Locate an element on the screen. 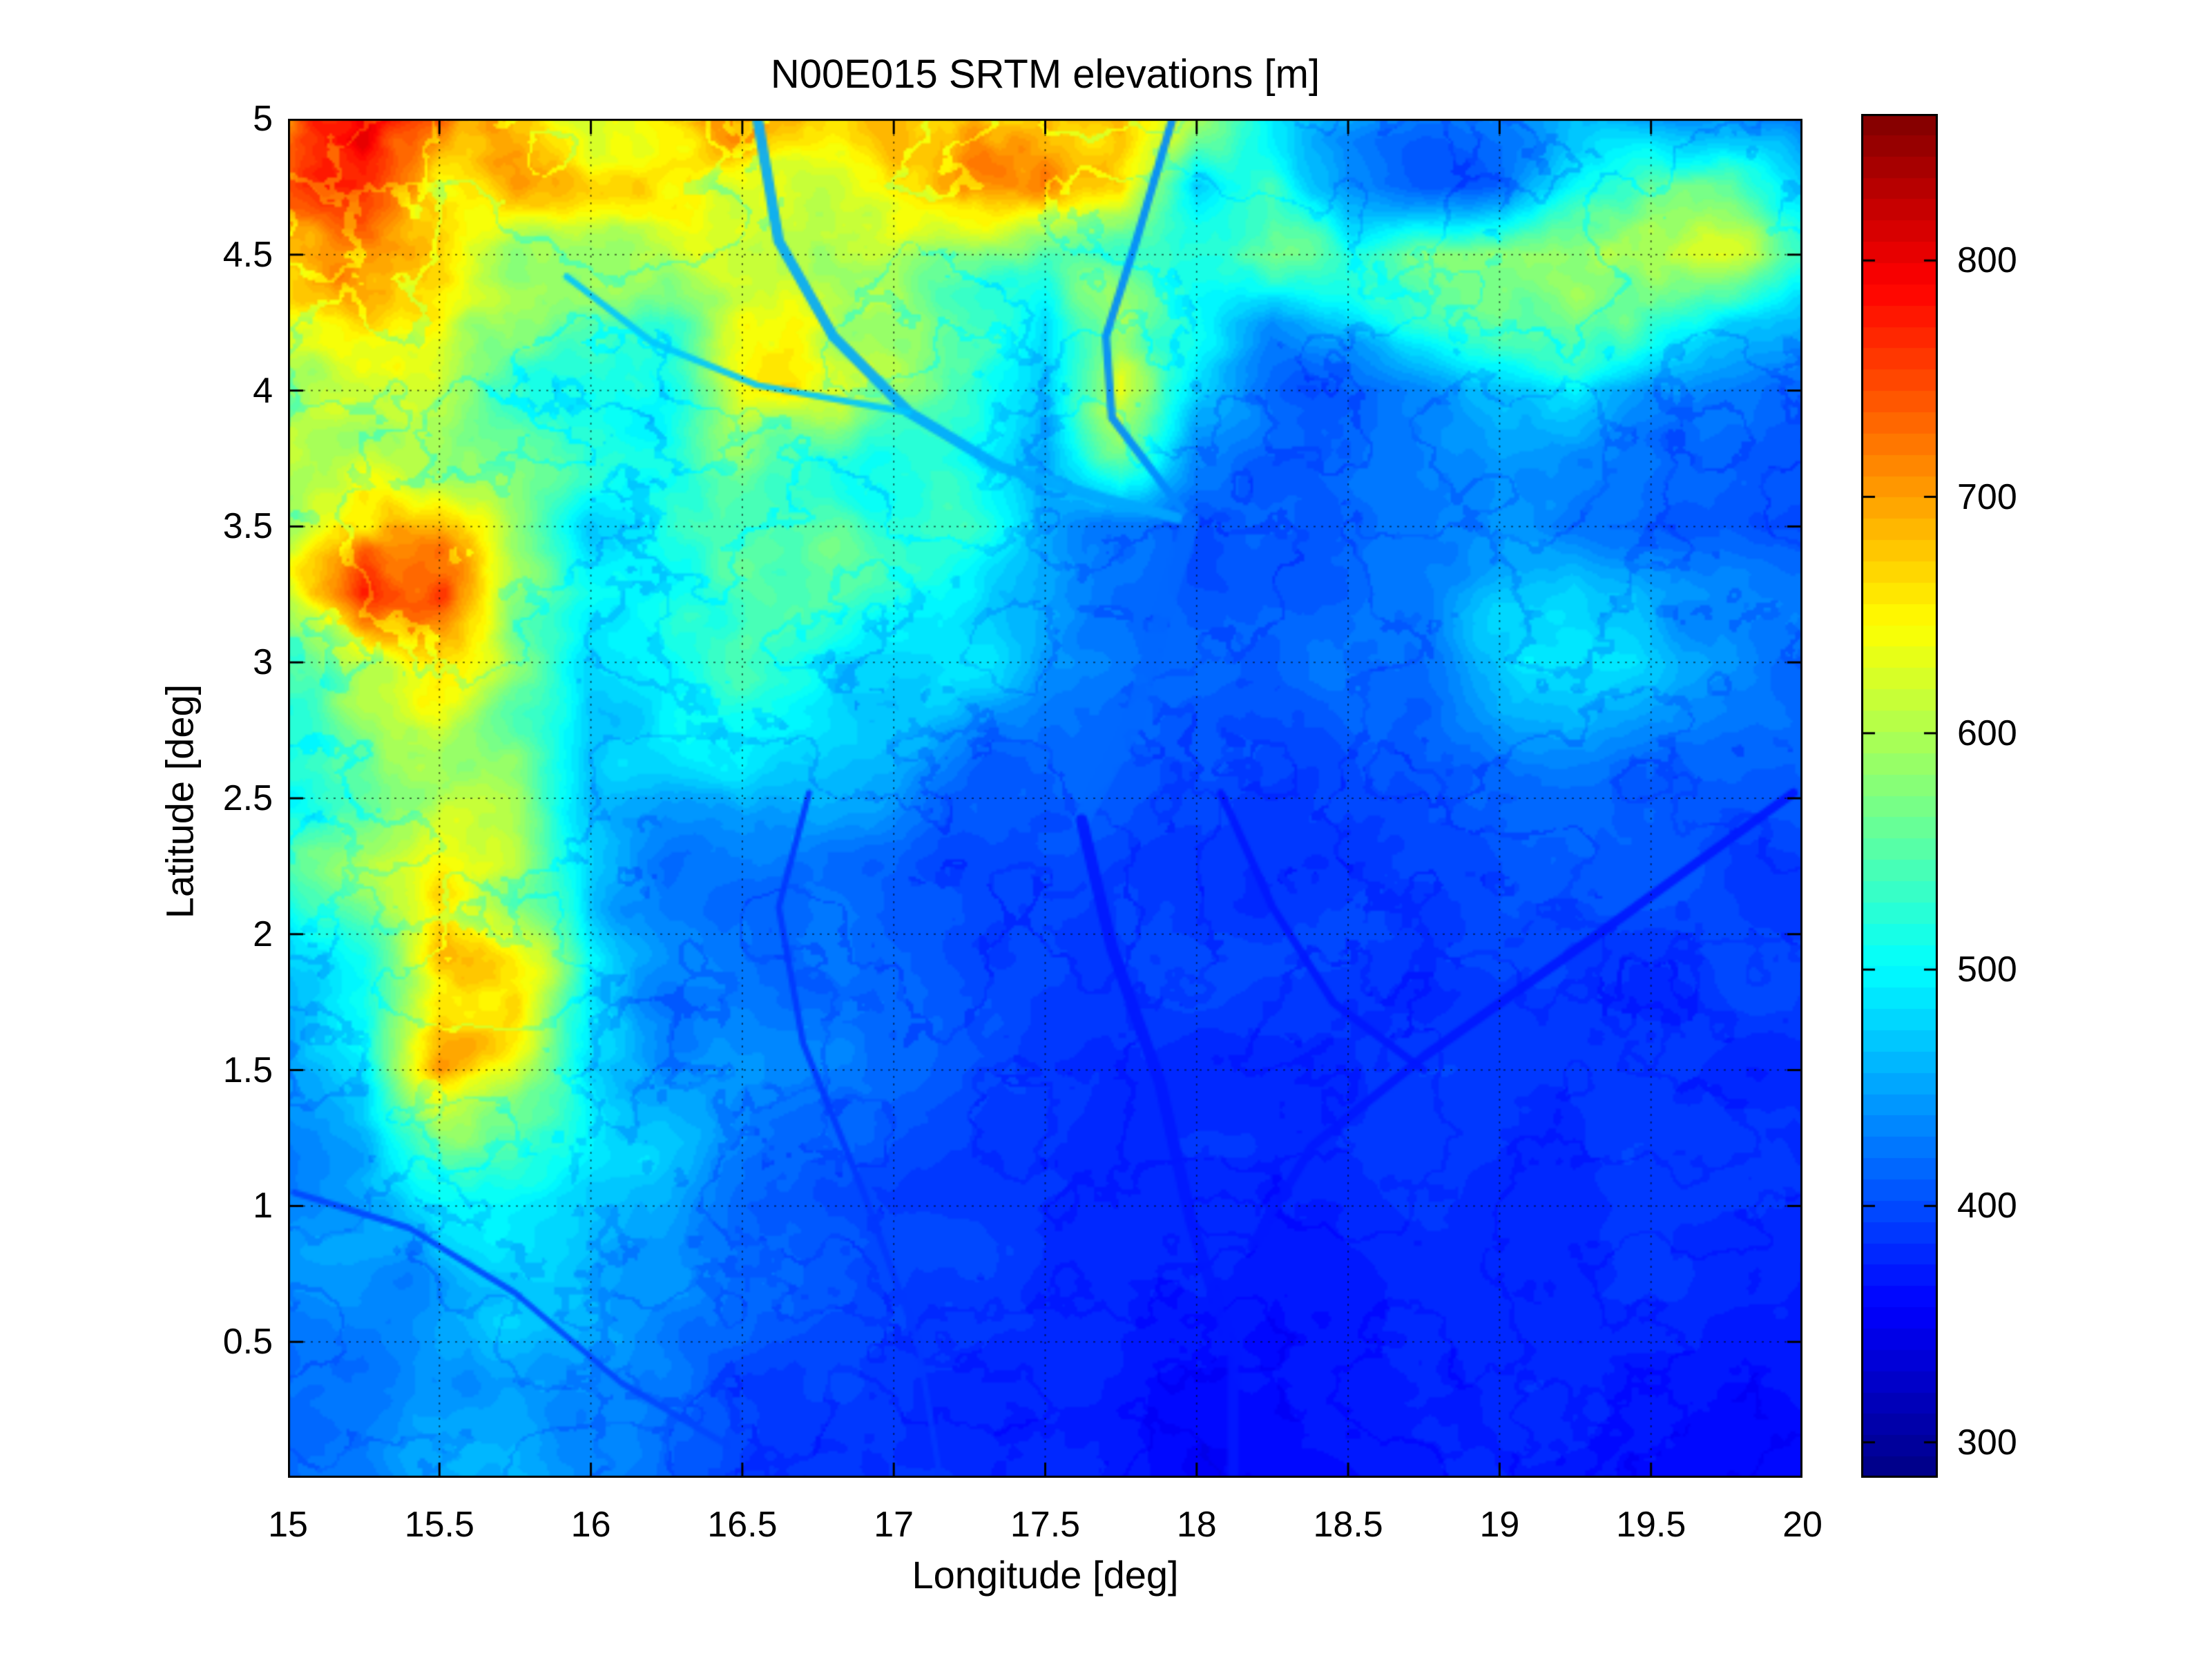 This screenshot has width=2212, height=1658. x-tick-label-15.5: 15.5 is located at coordinates (439, 1525).